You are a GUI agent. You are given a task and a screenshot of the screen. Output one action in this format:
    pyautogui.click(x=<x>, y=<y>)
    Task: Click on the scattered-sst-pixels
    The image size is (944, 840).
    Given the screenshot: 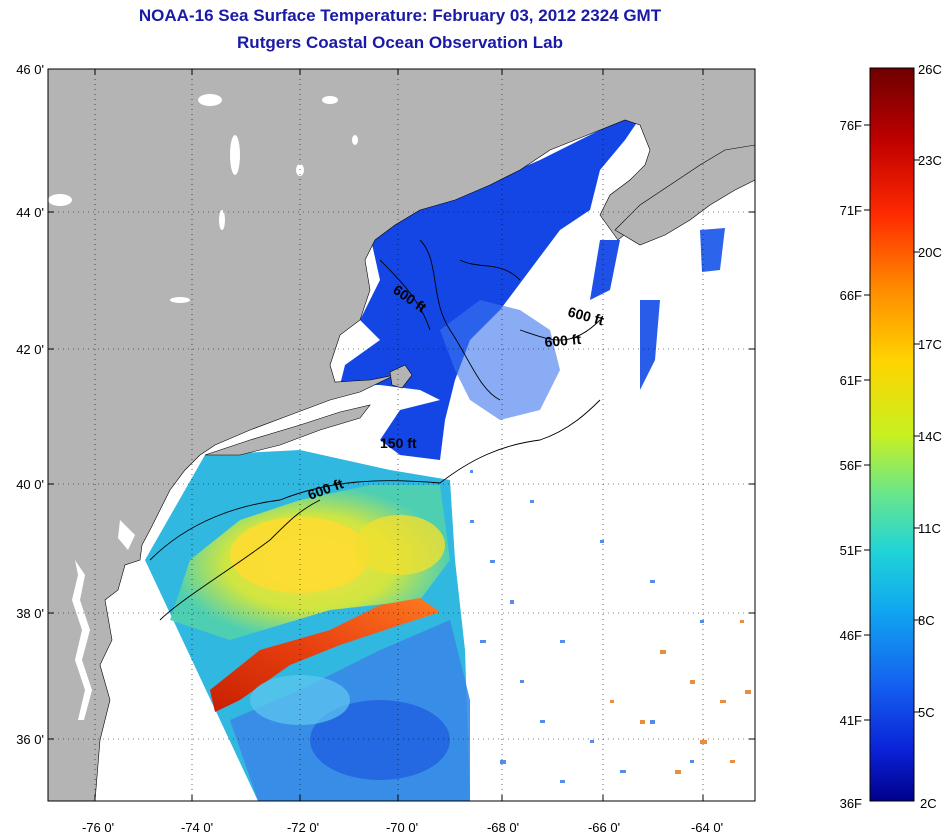 What is the action you would take?
    pyautogui.click(x=587, y=626)
    